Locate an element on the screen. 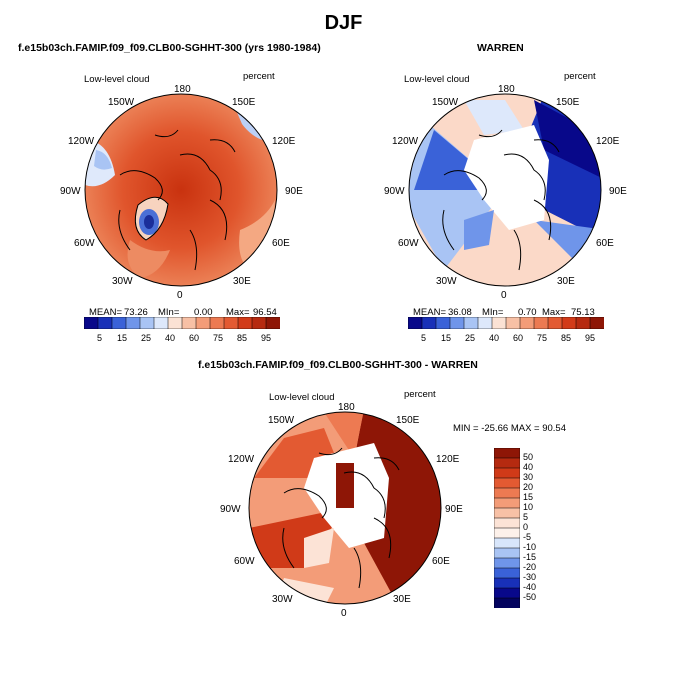 This screenshot has width=687, height=687. panel-3-units-label: percent is located at coordinates (420, 394).